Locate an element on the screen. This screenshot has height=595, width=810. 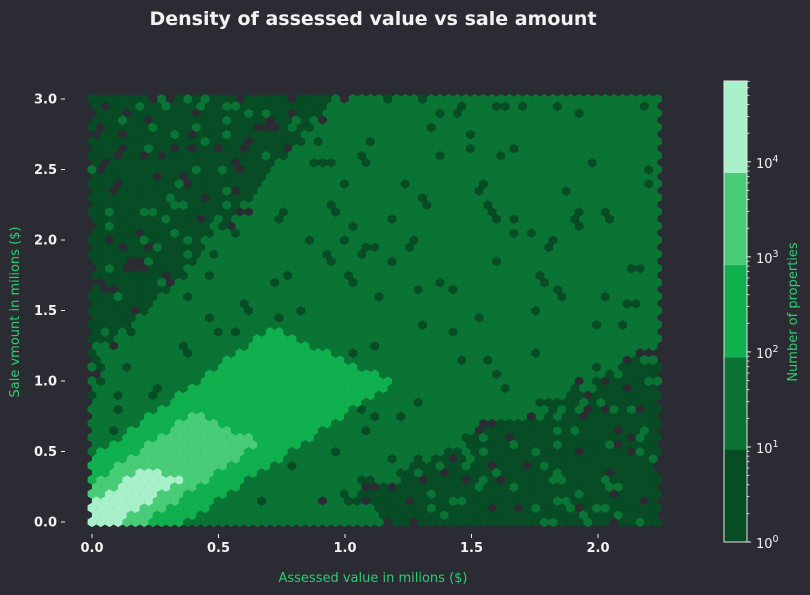
x-tick-label: 0.0 is located at coordinates (91, 548).